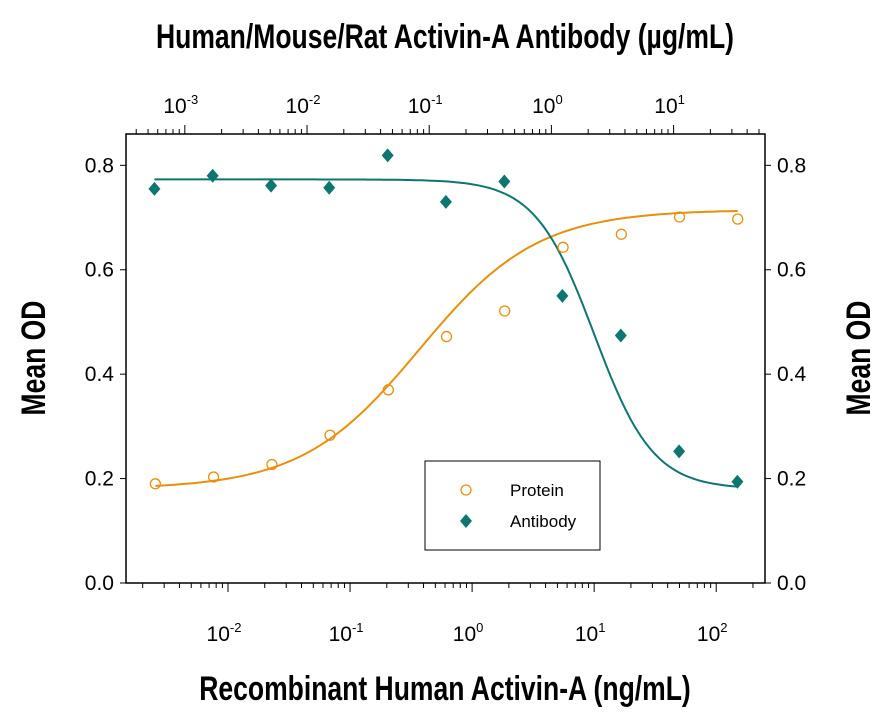  What do you see at coordinates (537, 490) in the screenshot?
I see `legend-protein-label: Protein` at bounding box center [537, 490].